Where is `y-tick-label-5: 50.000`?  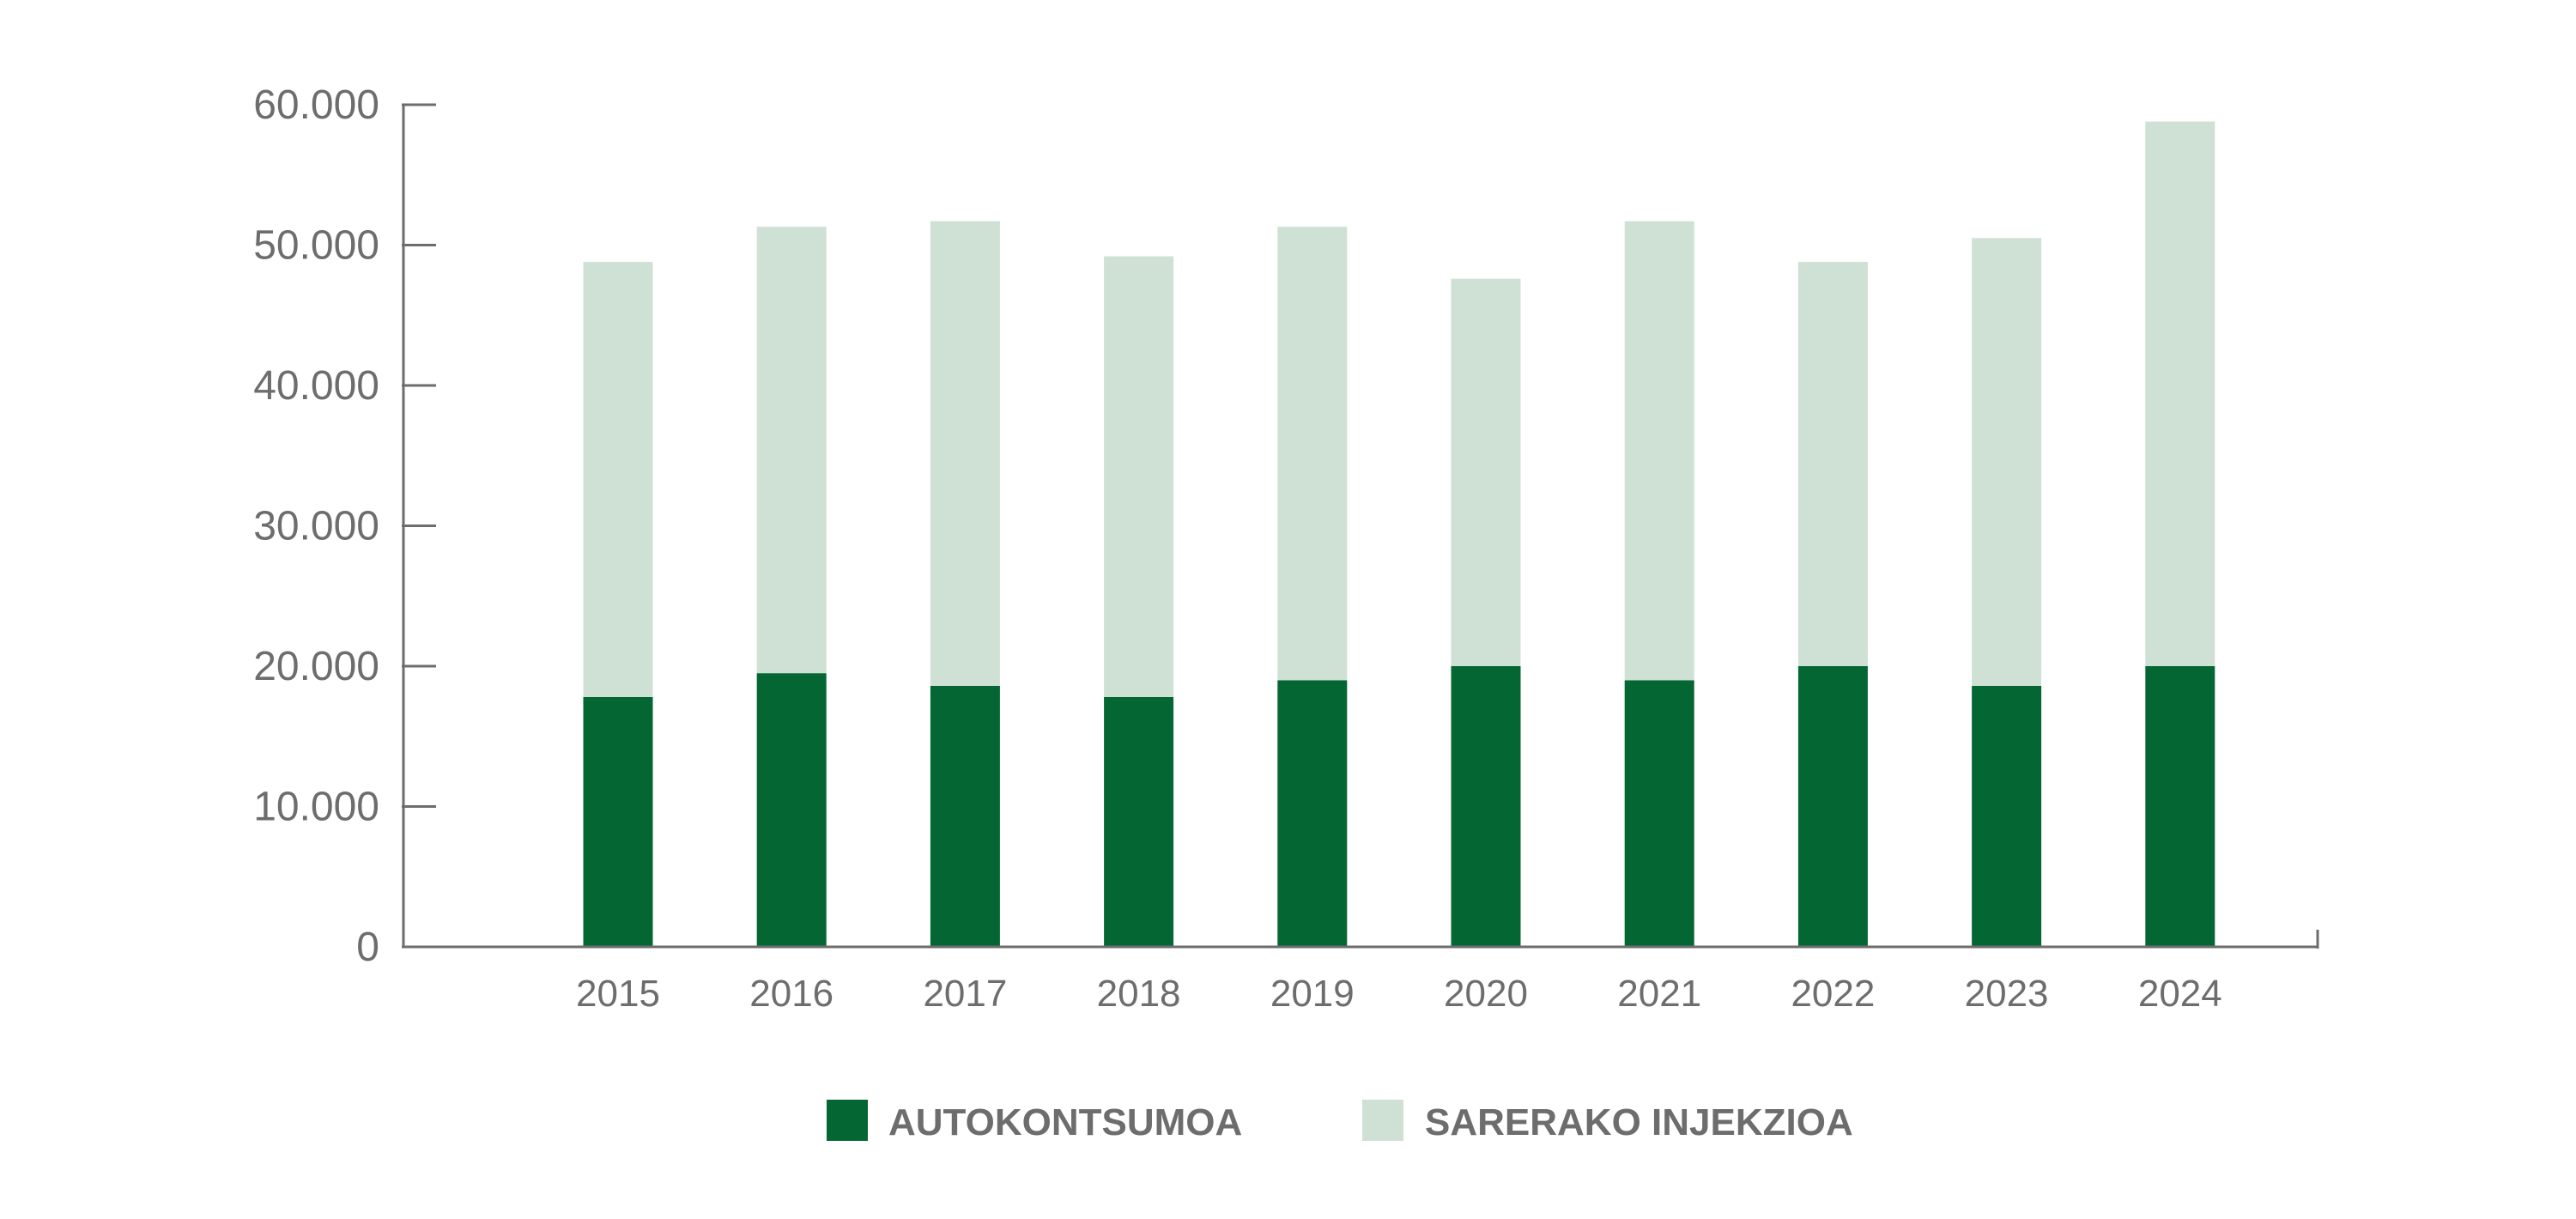
y-tick-label-5: 50.000 is located at coordinates (316, 246).